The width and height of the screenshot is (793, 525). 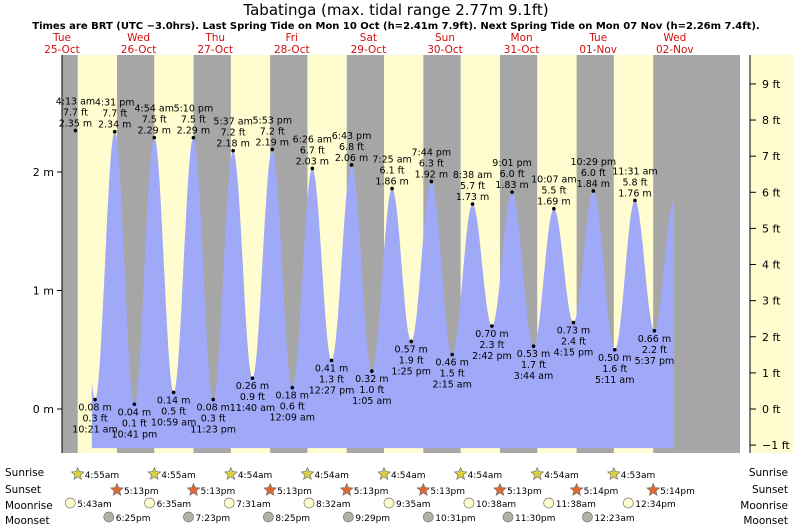 I want to click on tide-label-height-m: 2.34 m, so click(x=114, y=125).